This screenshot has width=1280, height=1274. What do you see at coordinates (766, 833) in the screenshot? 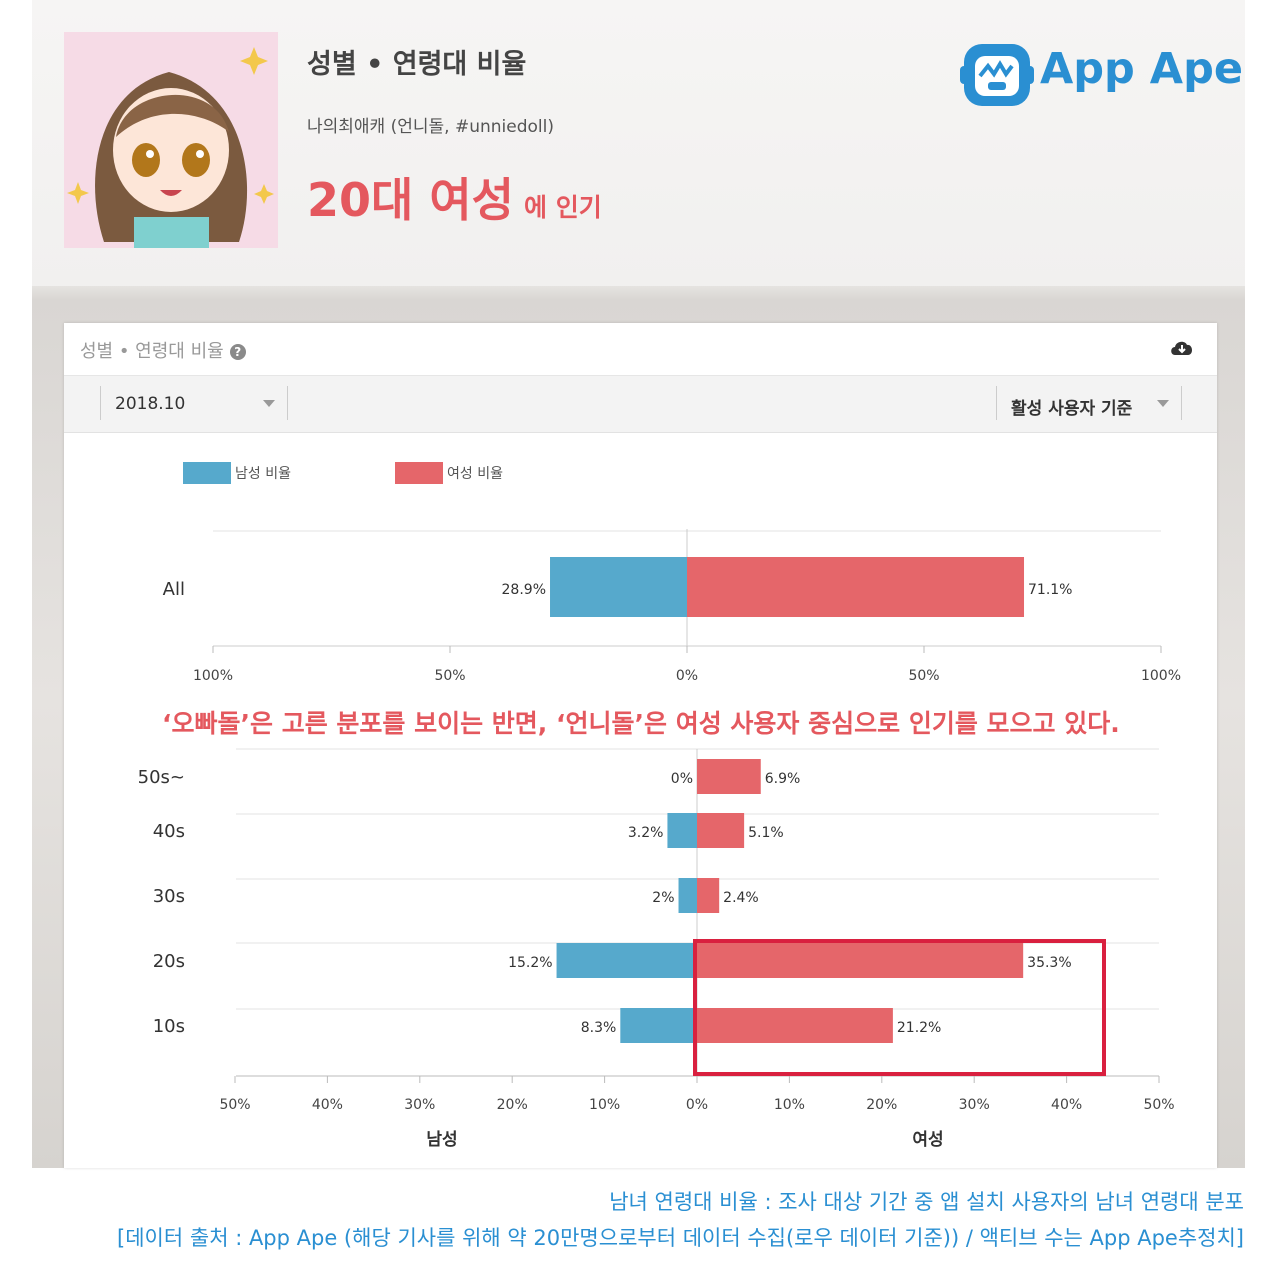
I see `data-label-female: 5.1%` at bounding box center [766, 833].